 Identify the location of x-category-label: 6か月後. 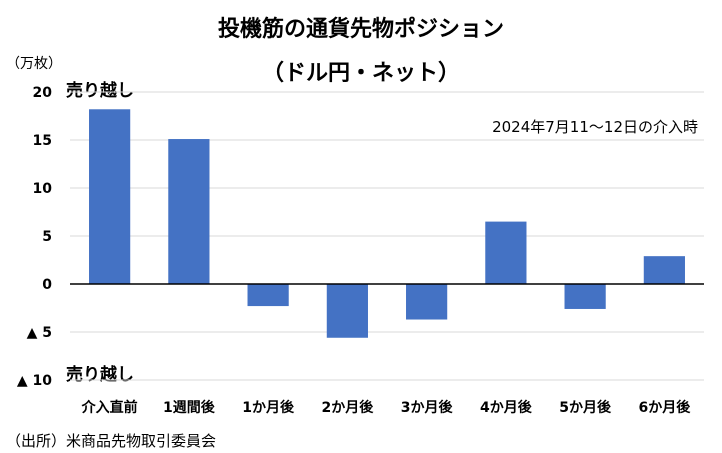
(665, 407).